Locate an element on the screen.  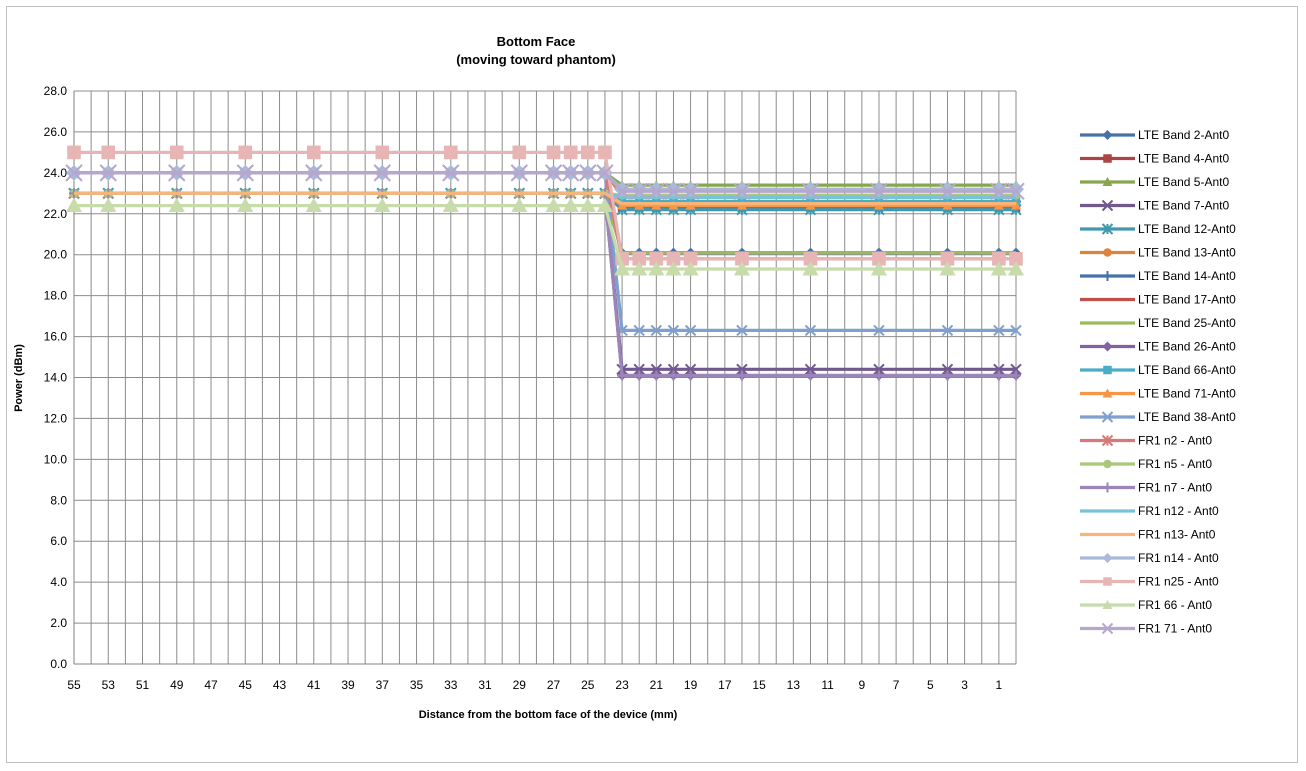
x-tick-label: 53 is located at coordinates (109, 685).